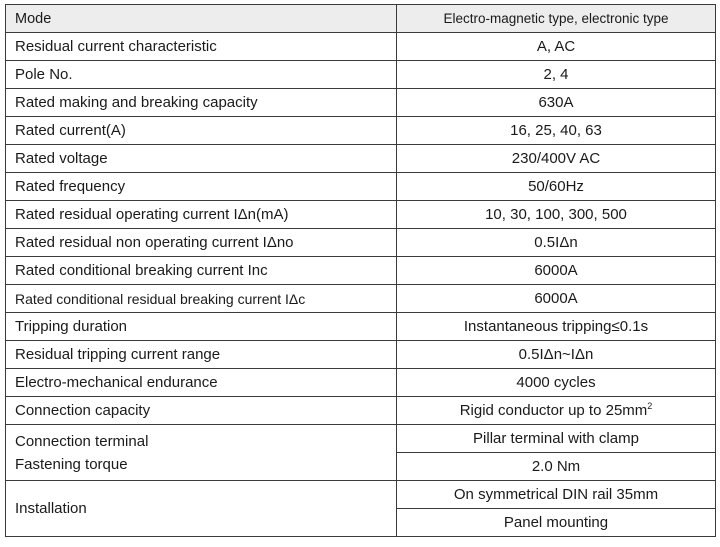 The image size is (720, 547). What do you see at coordinates (201, 354) in the screenshot?
I see `row-label: Residual tripping current range` at bounding box center [201, 354].